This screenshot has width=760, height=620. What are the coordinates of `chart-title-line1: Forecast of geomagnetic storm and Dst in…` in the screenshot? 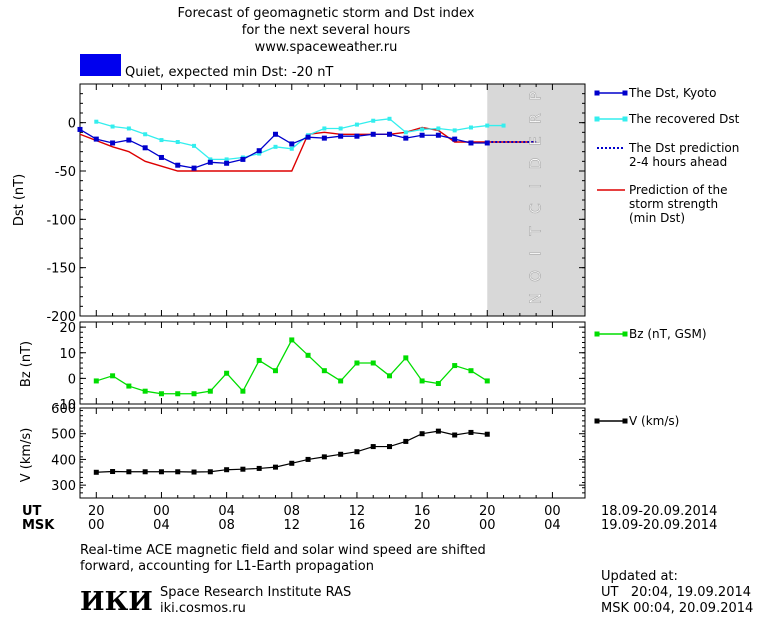 It's located at (325, 13).